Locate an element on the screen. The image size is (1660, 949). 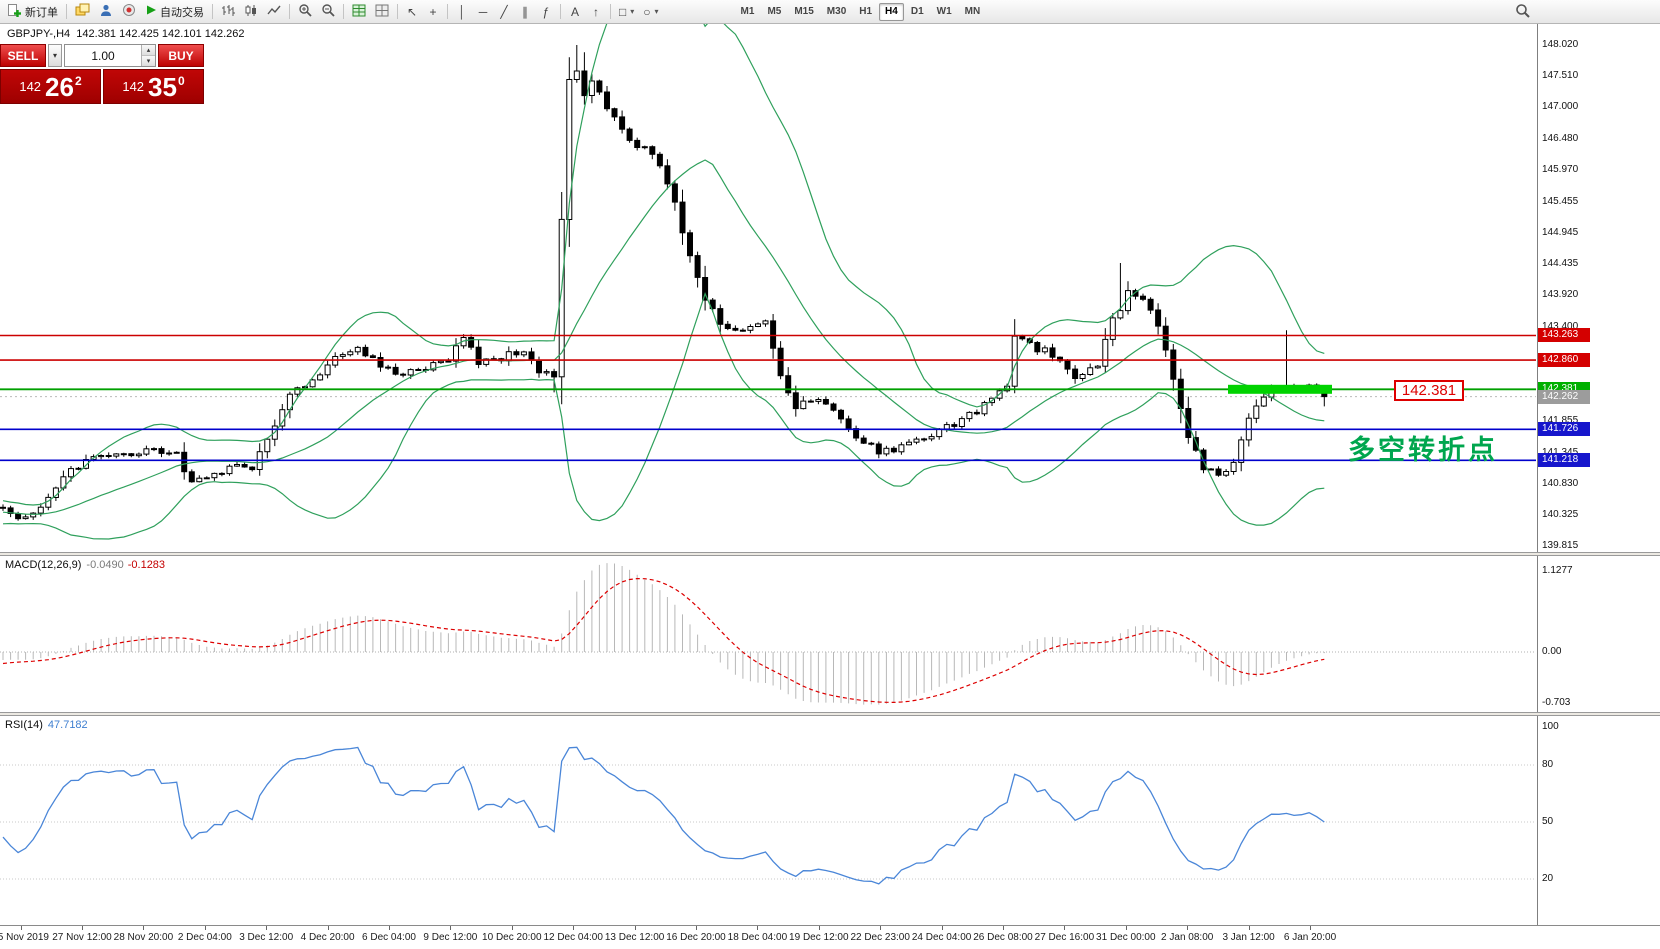
time-axis-label: 22 Dec 23:00 is located at coordinates (880, 937).